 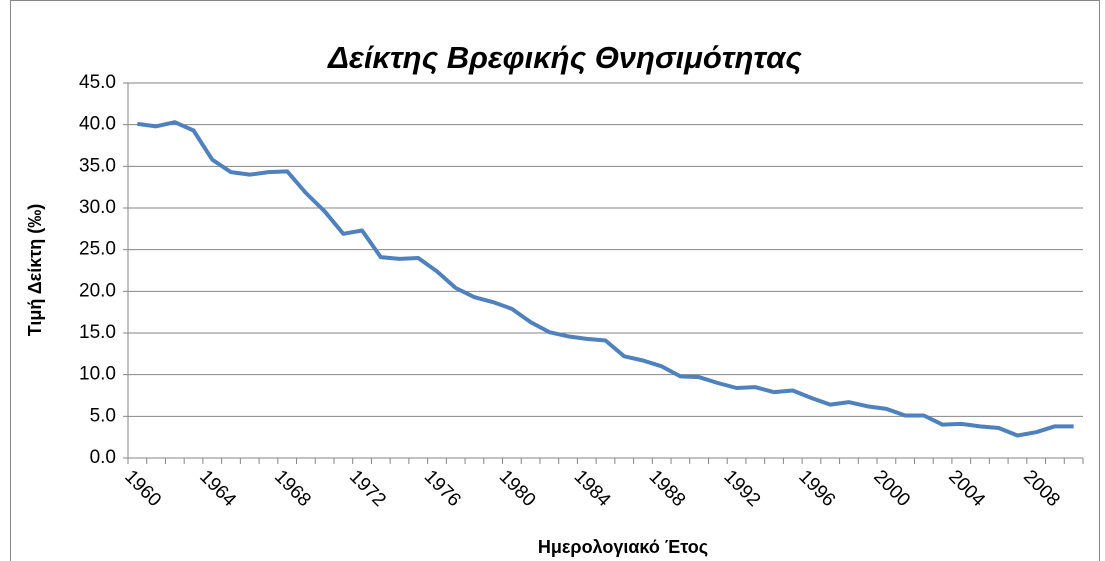 I want to click on y-tick-label: 15.0, so click(x=97, y=332).